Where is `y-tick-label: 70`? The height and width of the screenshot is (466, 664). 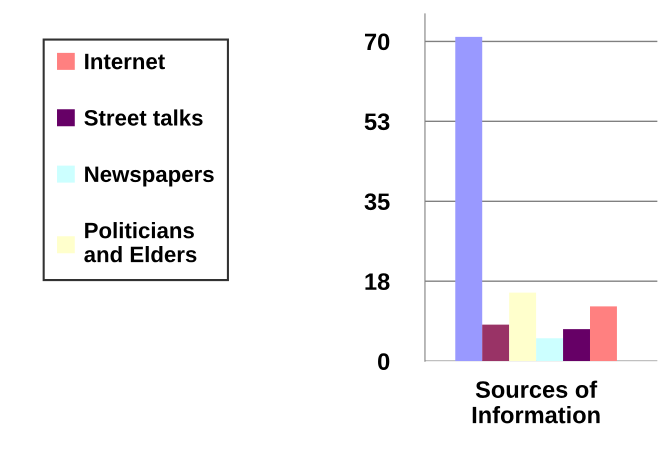 y-tick-label: 70 is located at coordinates (377, 41).